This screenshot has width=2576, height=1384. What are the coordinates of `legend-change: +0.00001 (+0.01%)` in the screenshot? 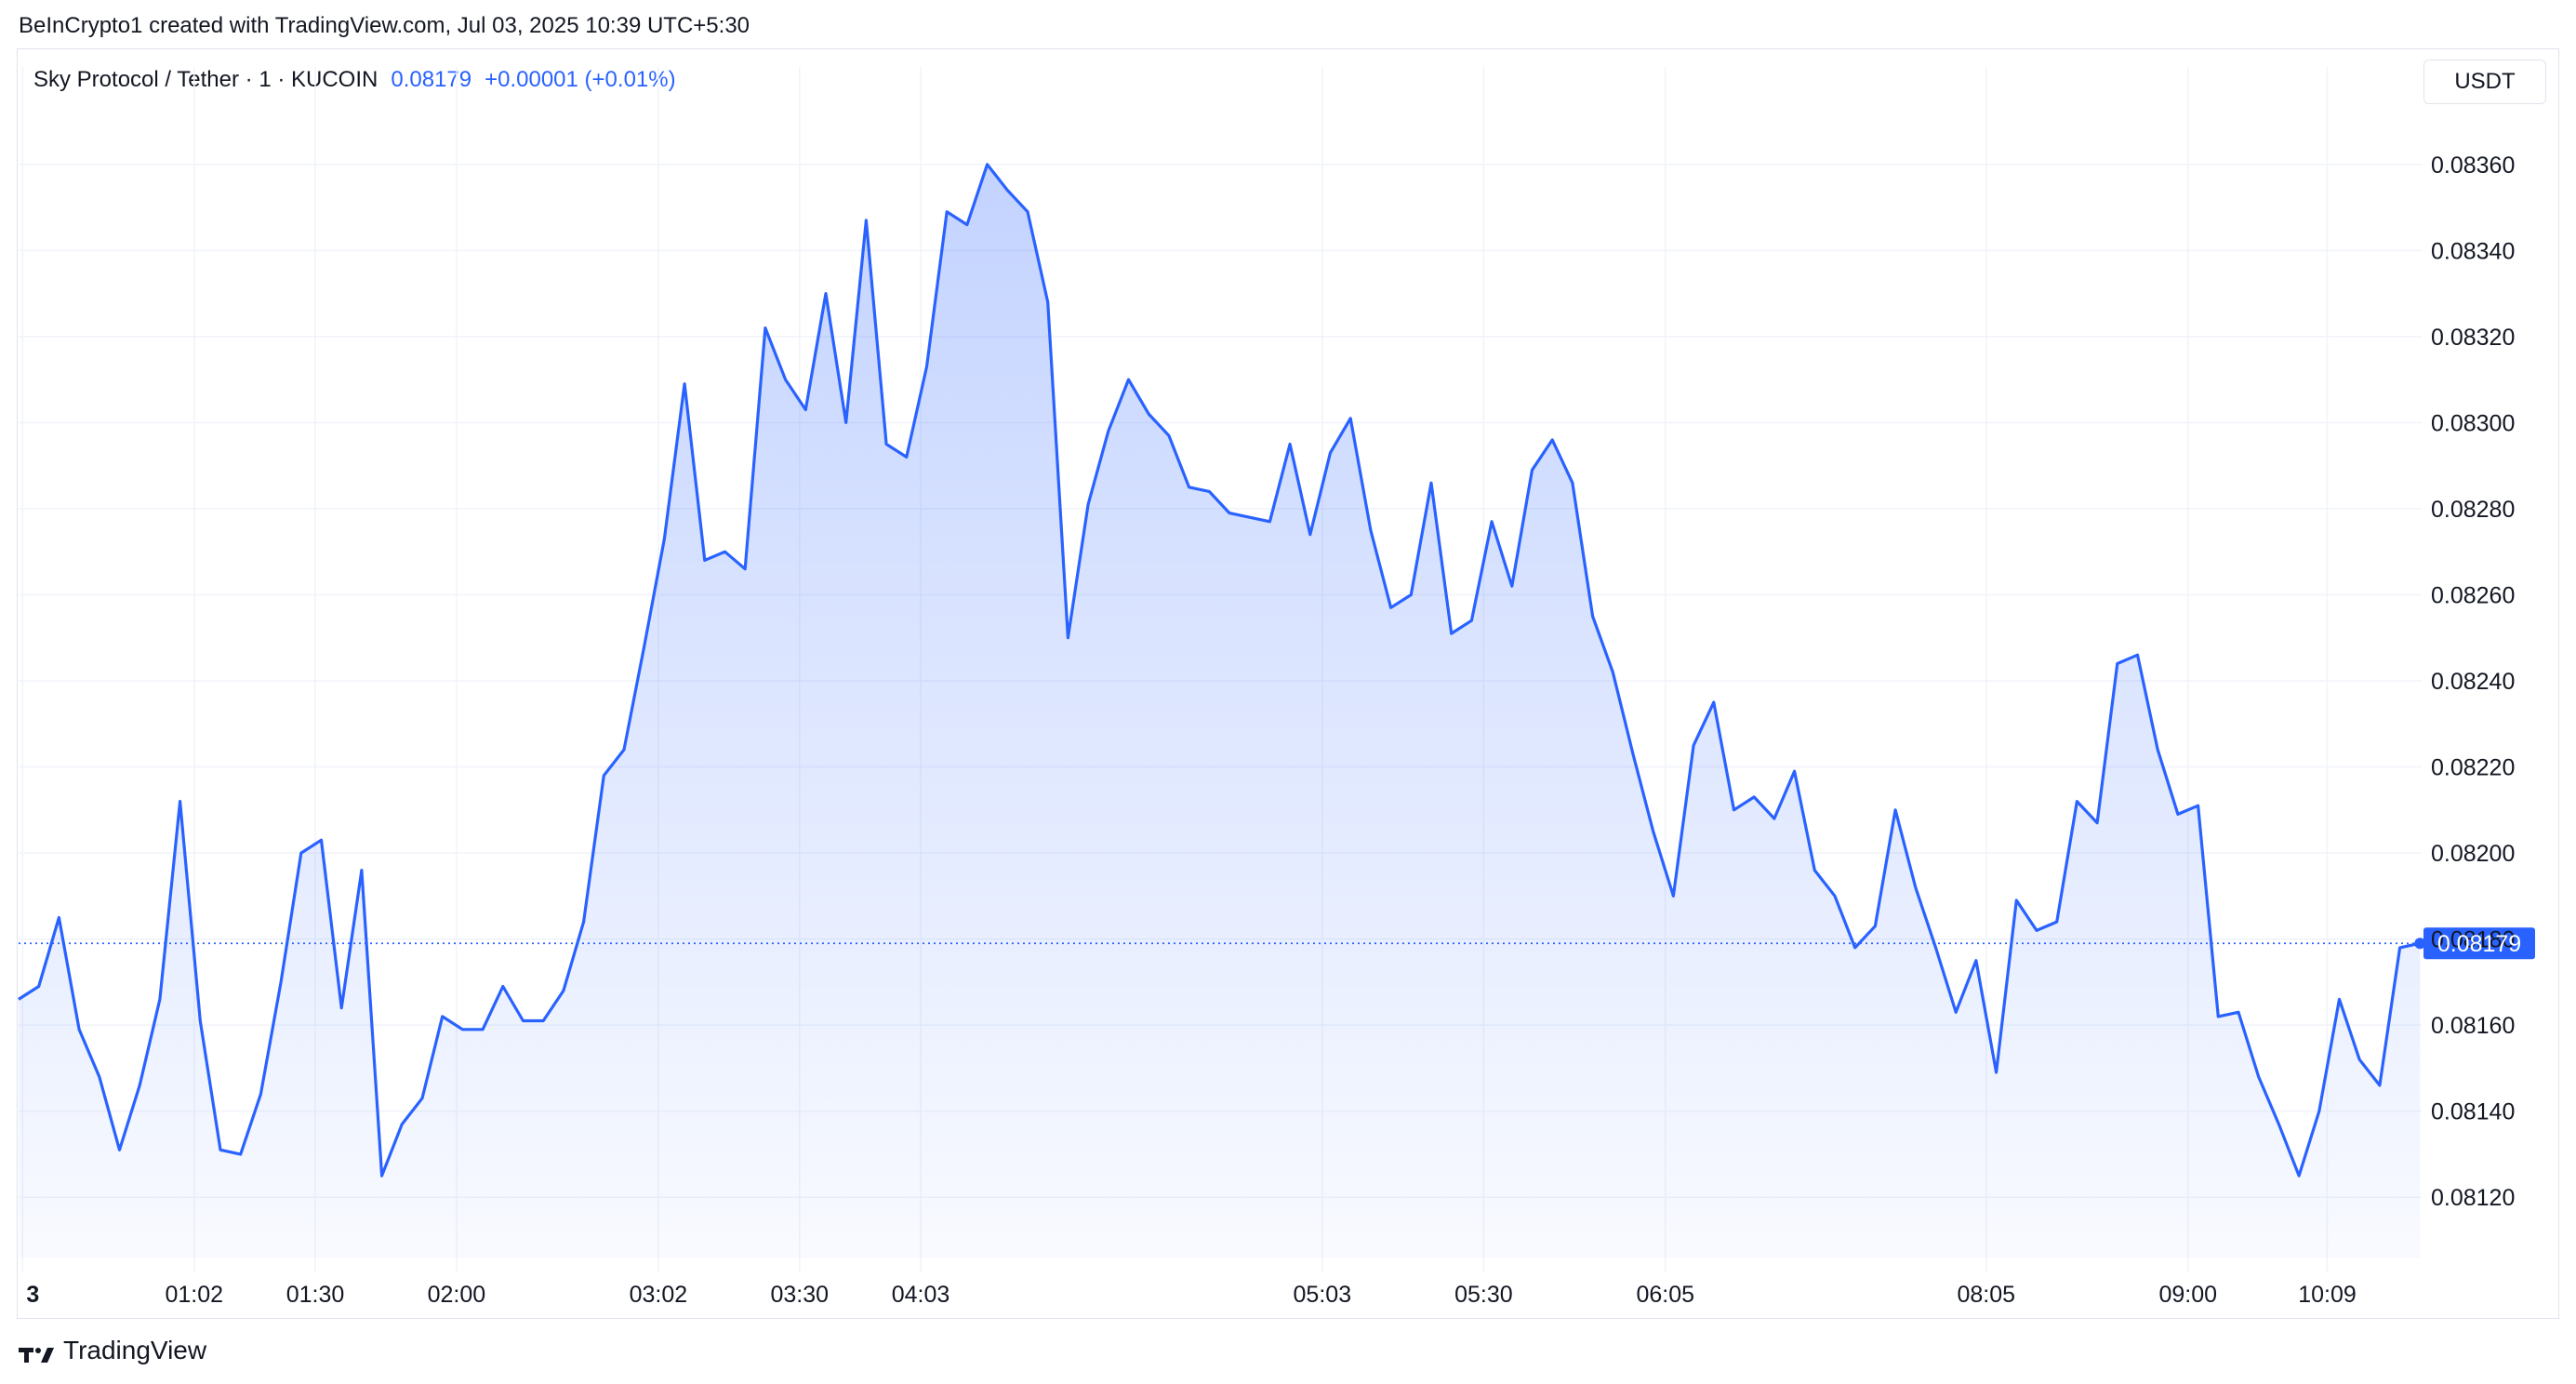 It's located at (580, 79).